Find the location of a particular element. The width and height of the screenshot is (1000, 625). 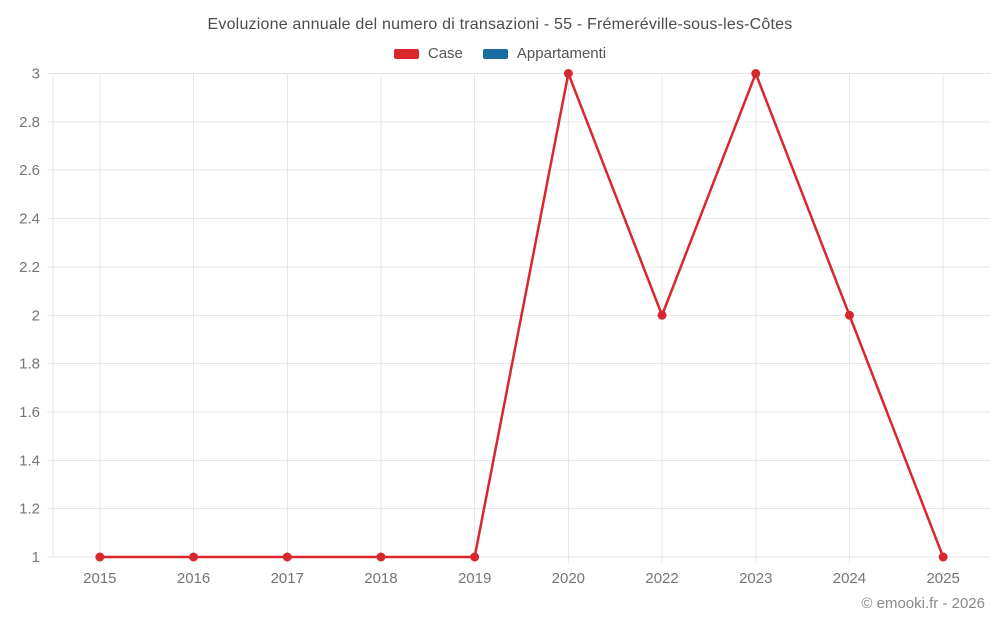

x-tick-label: 2018 is located at coordinates (380, 578).